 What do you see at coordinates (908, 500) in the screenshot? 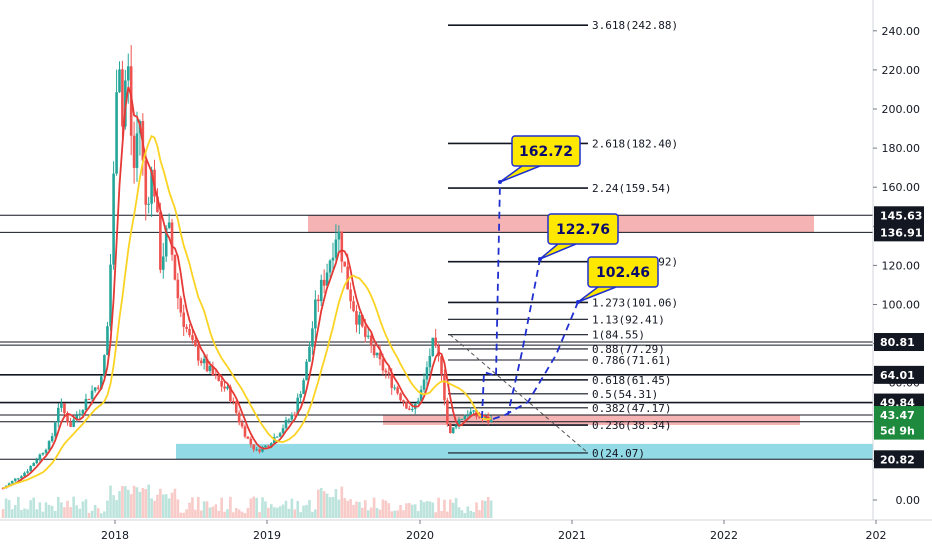
I see `y-tick-label: 0.00` at bounding box center [908, 500].